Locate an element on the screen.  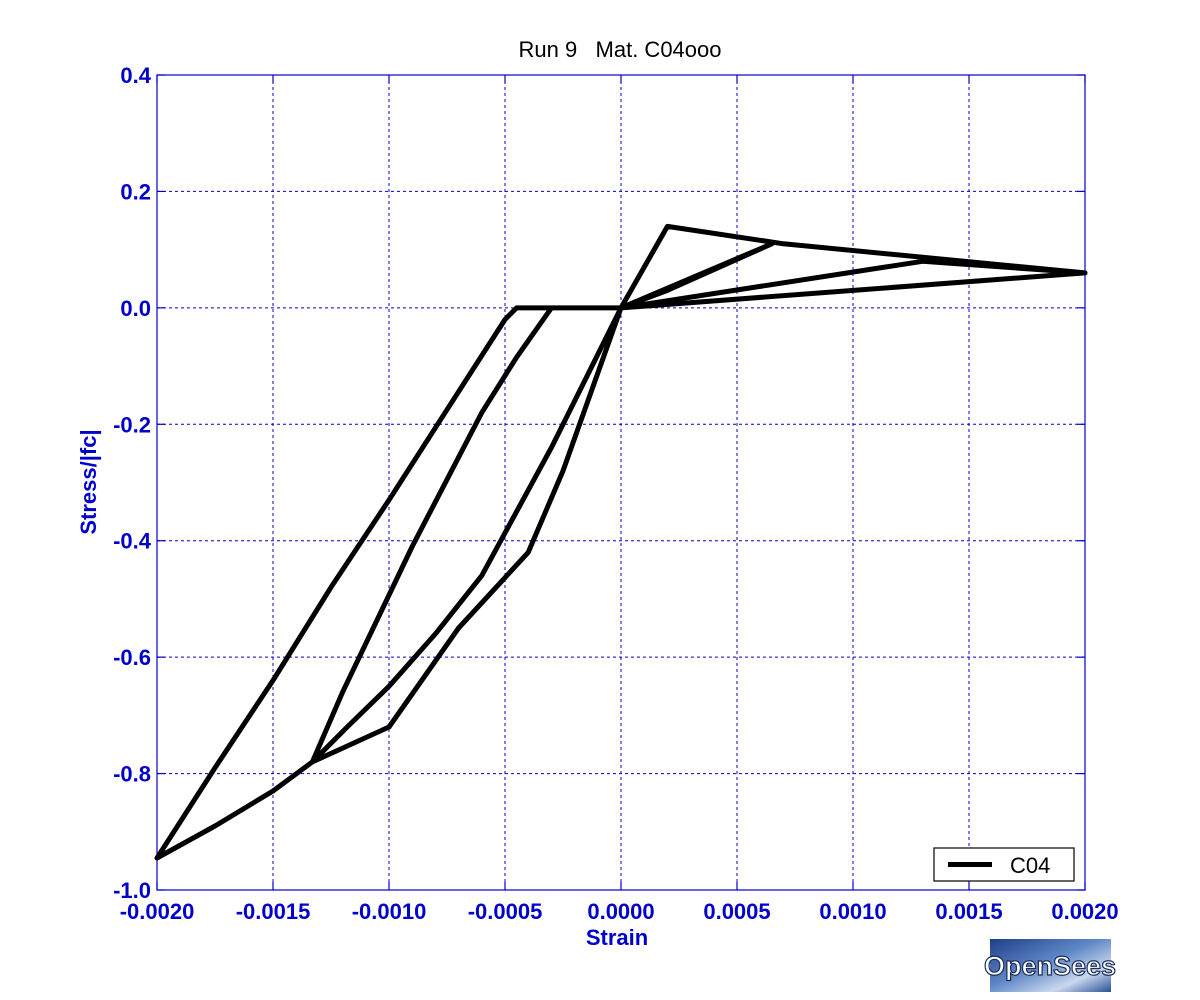
logo-text: OpenSees is located at coordinates (1050, 966).